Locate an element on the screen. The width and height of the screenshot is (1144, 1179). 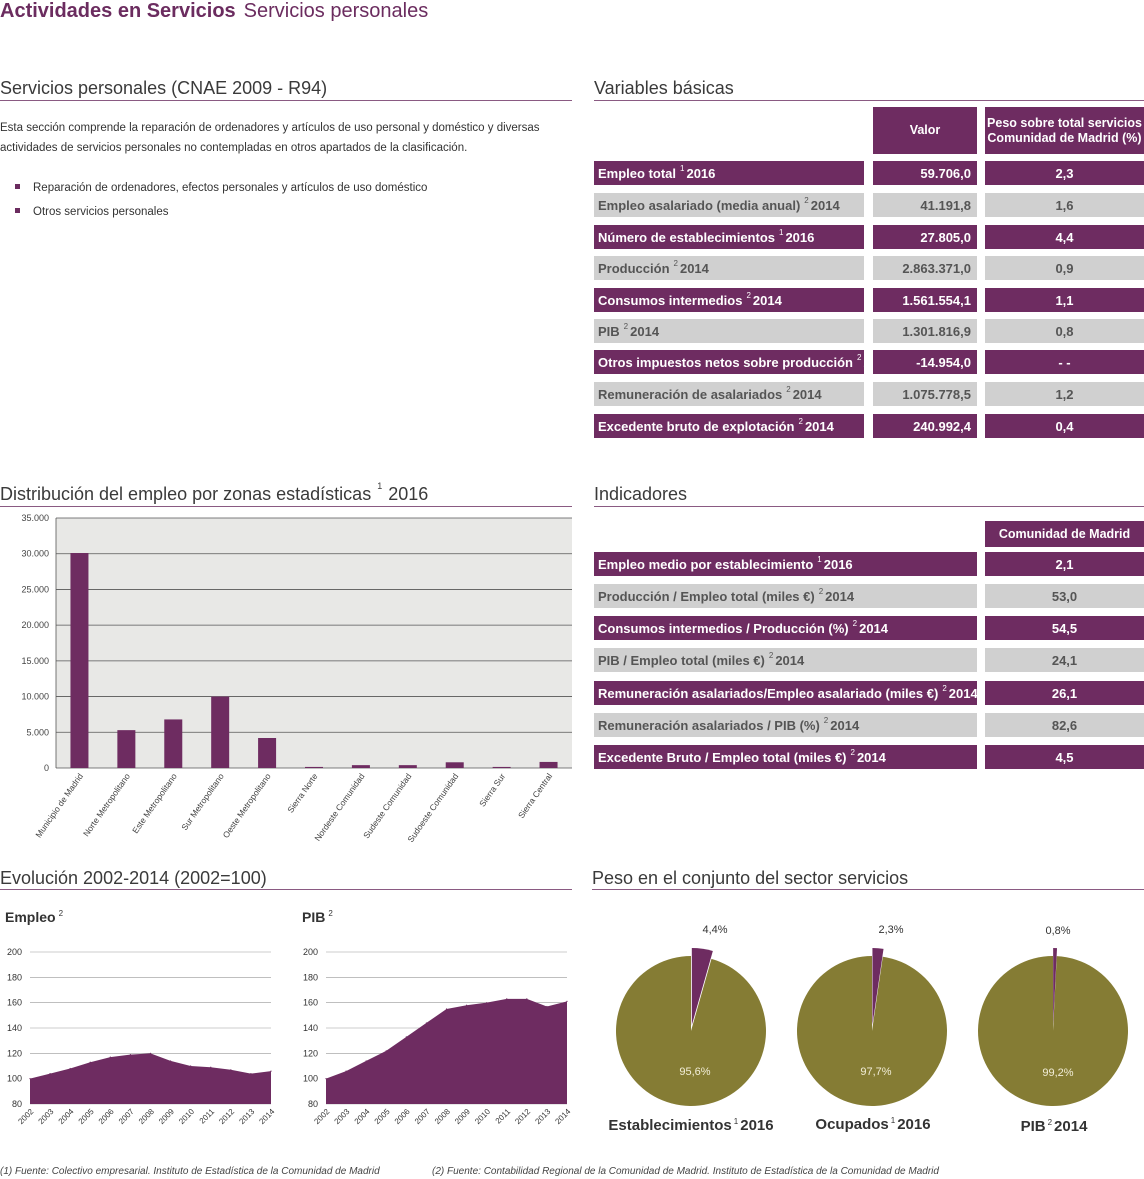
indicadores-row-value: 54,5 is located at coordinates (1064, 628).